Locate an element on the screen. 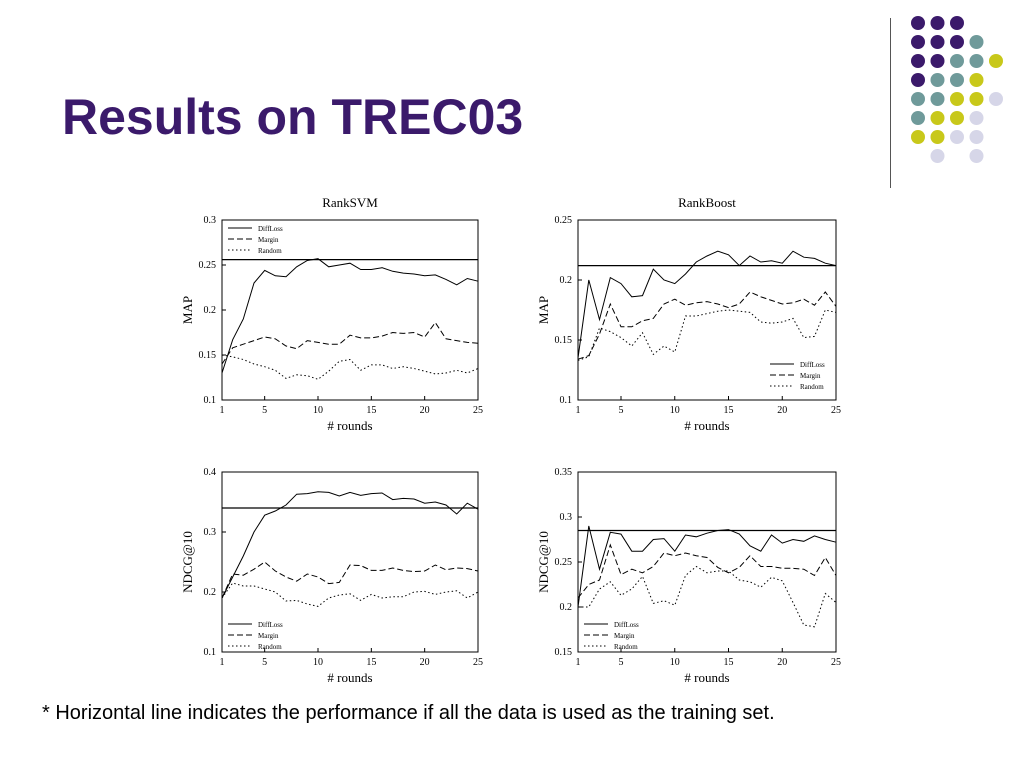 Image resolution: width=1024 pixels, height=768 pixels. y-tick-label: 0.4 is located at coordinates (210, 472).